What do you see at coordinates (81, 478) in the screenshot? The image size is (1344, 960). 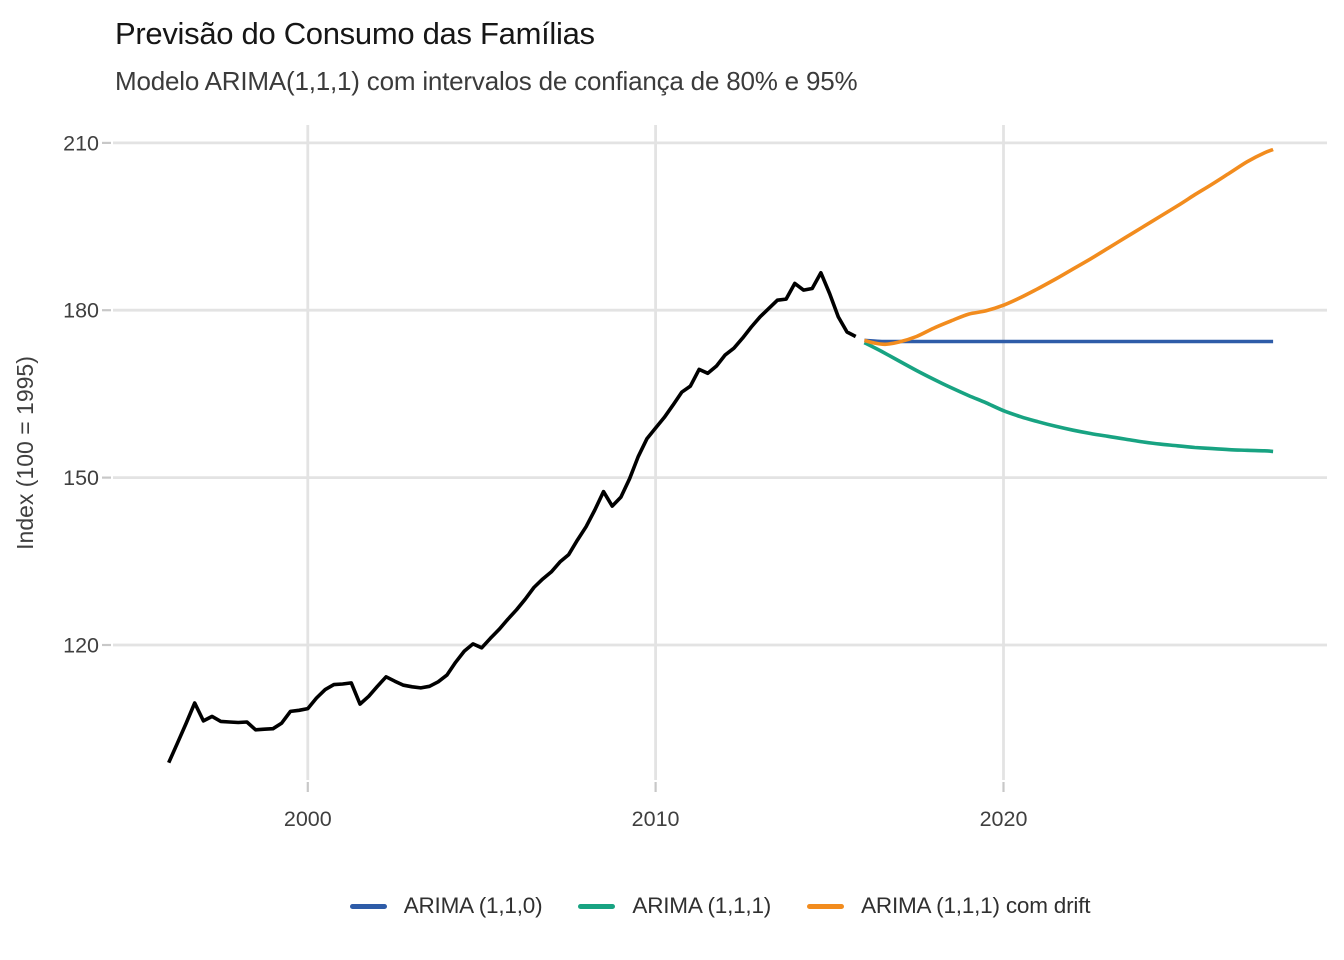 I see `y-tick-label: 150` at bounding box center [81, 478].